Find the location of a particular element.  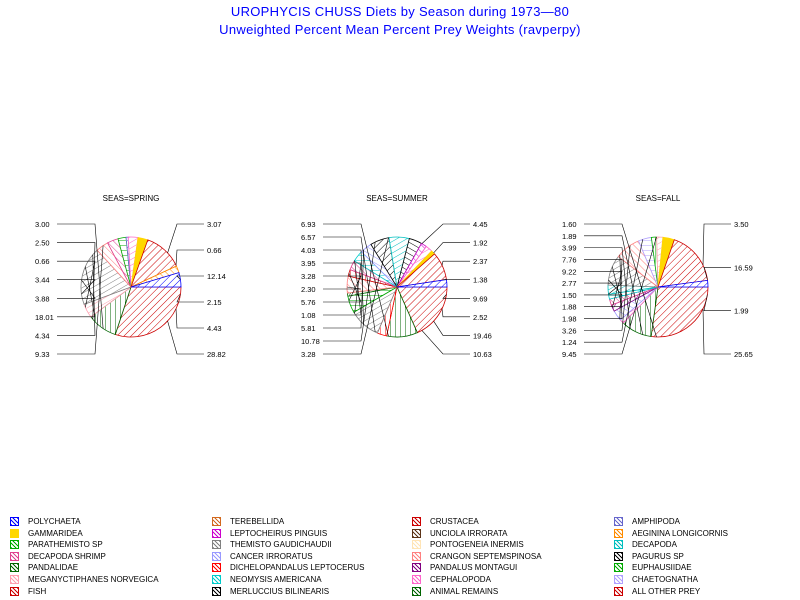

legend-item: PANDALIDAE is located at coordinates (44, 567).